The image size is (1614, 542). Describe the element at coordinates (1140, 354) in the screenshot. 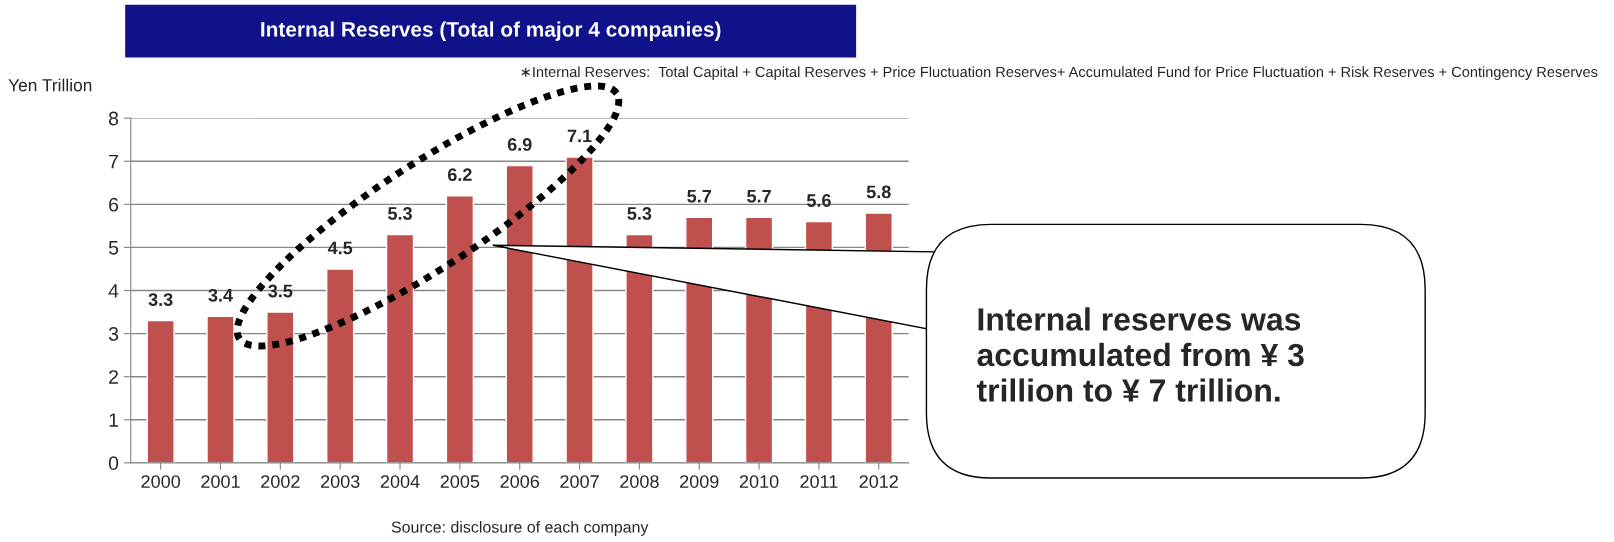

I see `text: Internal reserves was accumulated from ¥ 3 trillion to ¥ 7 trillion.` at that location.